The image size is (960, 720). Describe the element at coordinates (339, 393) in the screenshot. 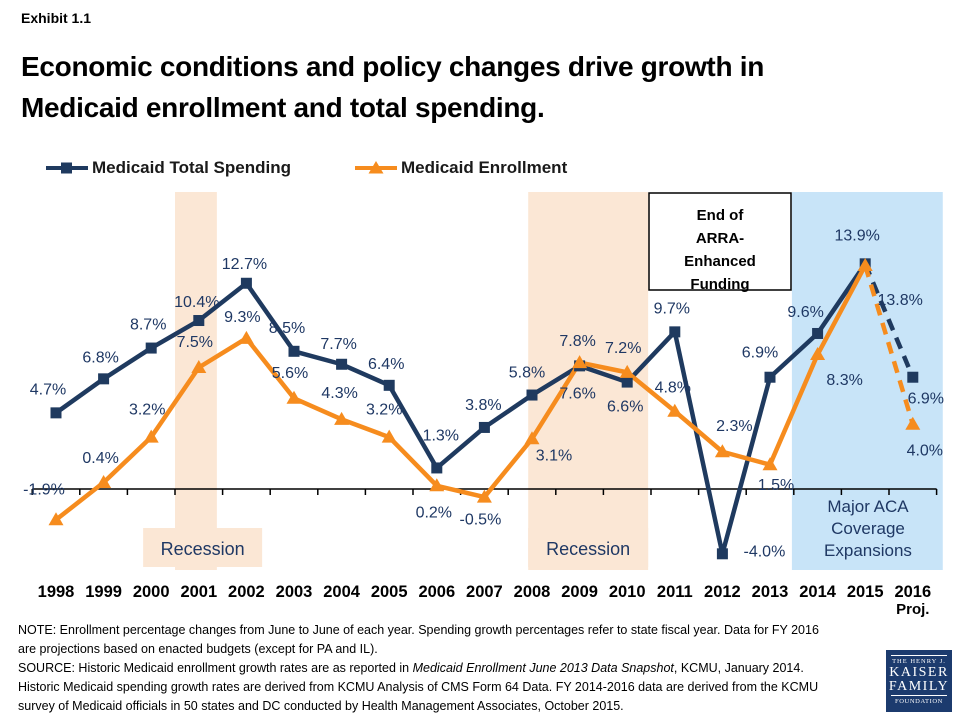

I see `enrollment-data-label: 4.3%` at that location.